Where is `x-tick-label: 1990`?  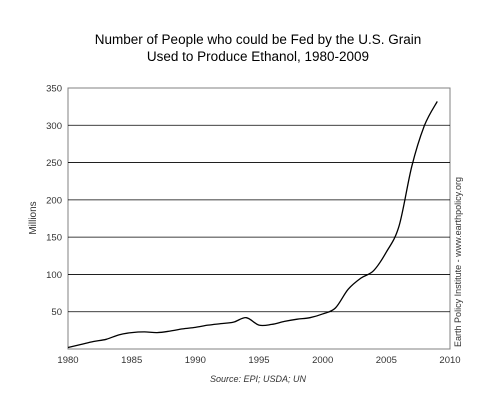
x-tick-label: 1990 is located at coordinates (195, 360).